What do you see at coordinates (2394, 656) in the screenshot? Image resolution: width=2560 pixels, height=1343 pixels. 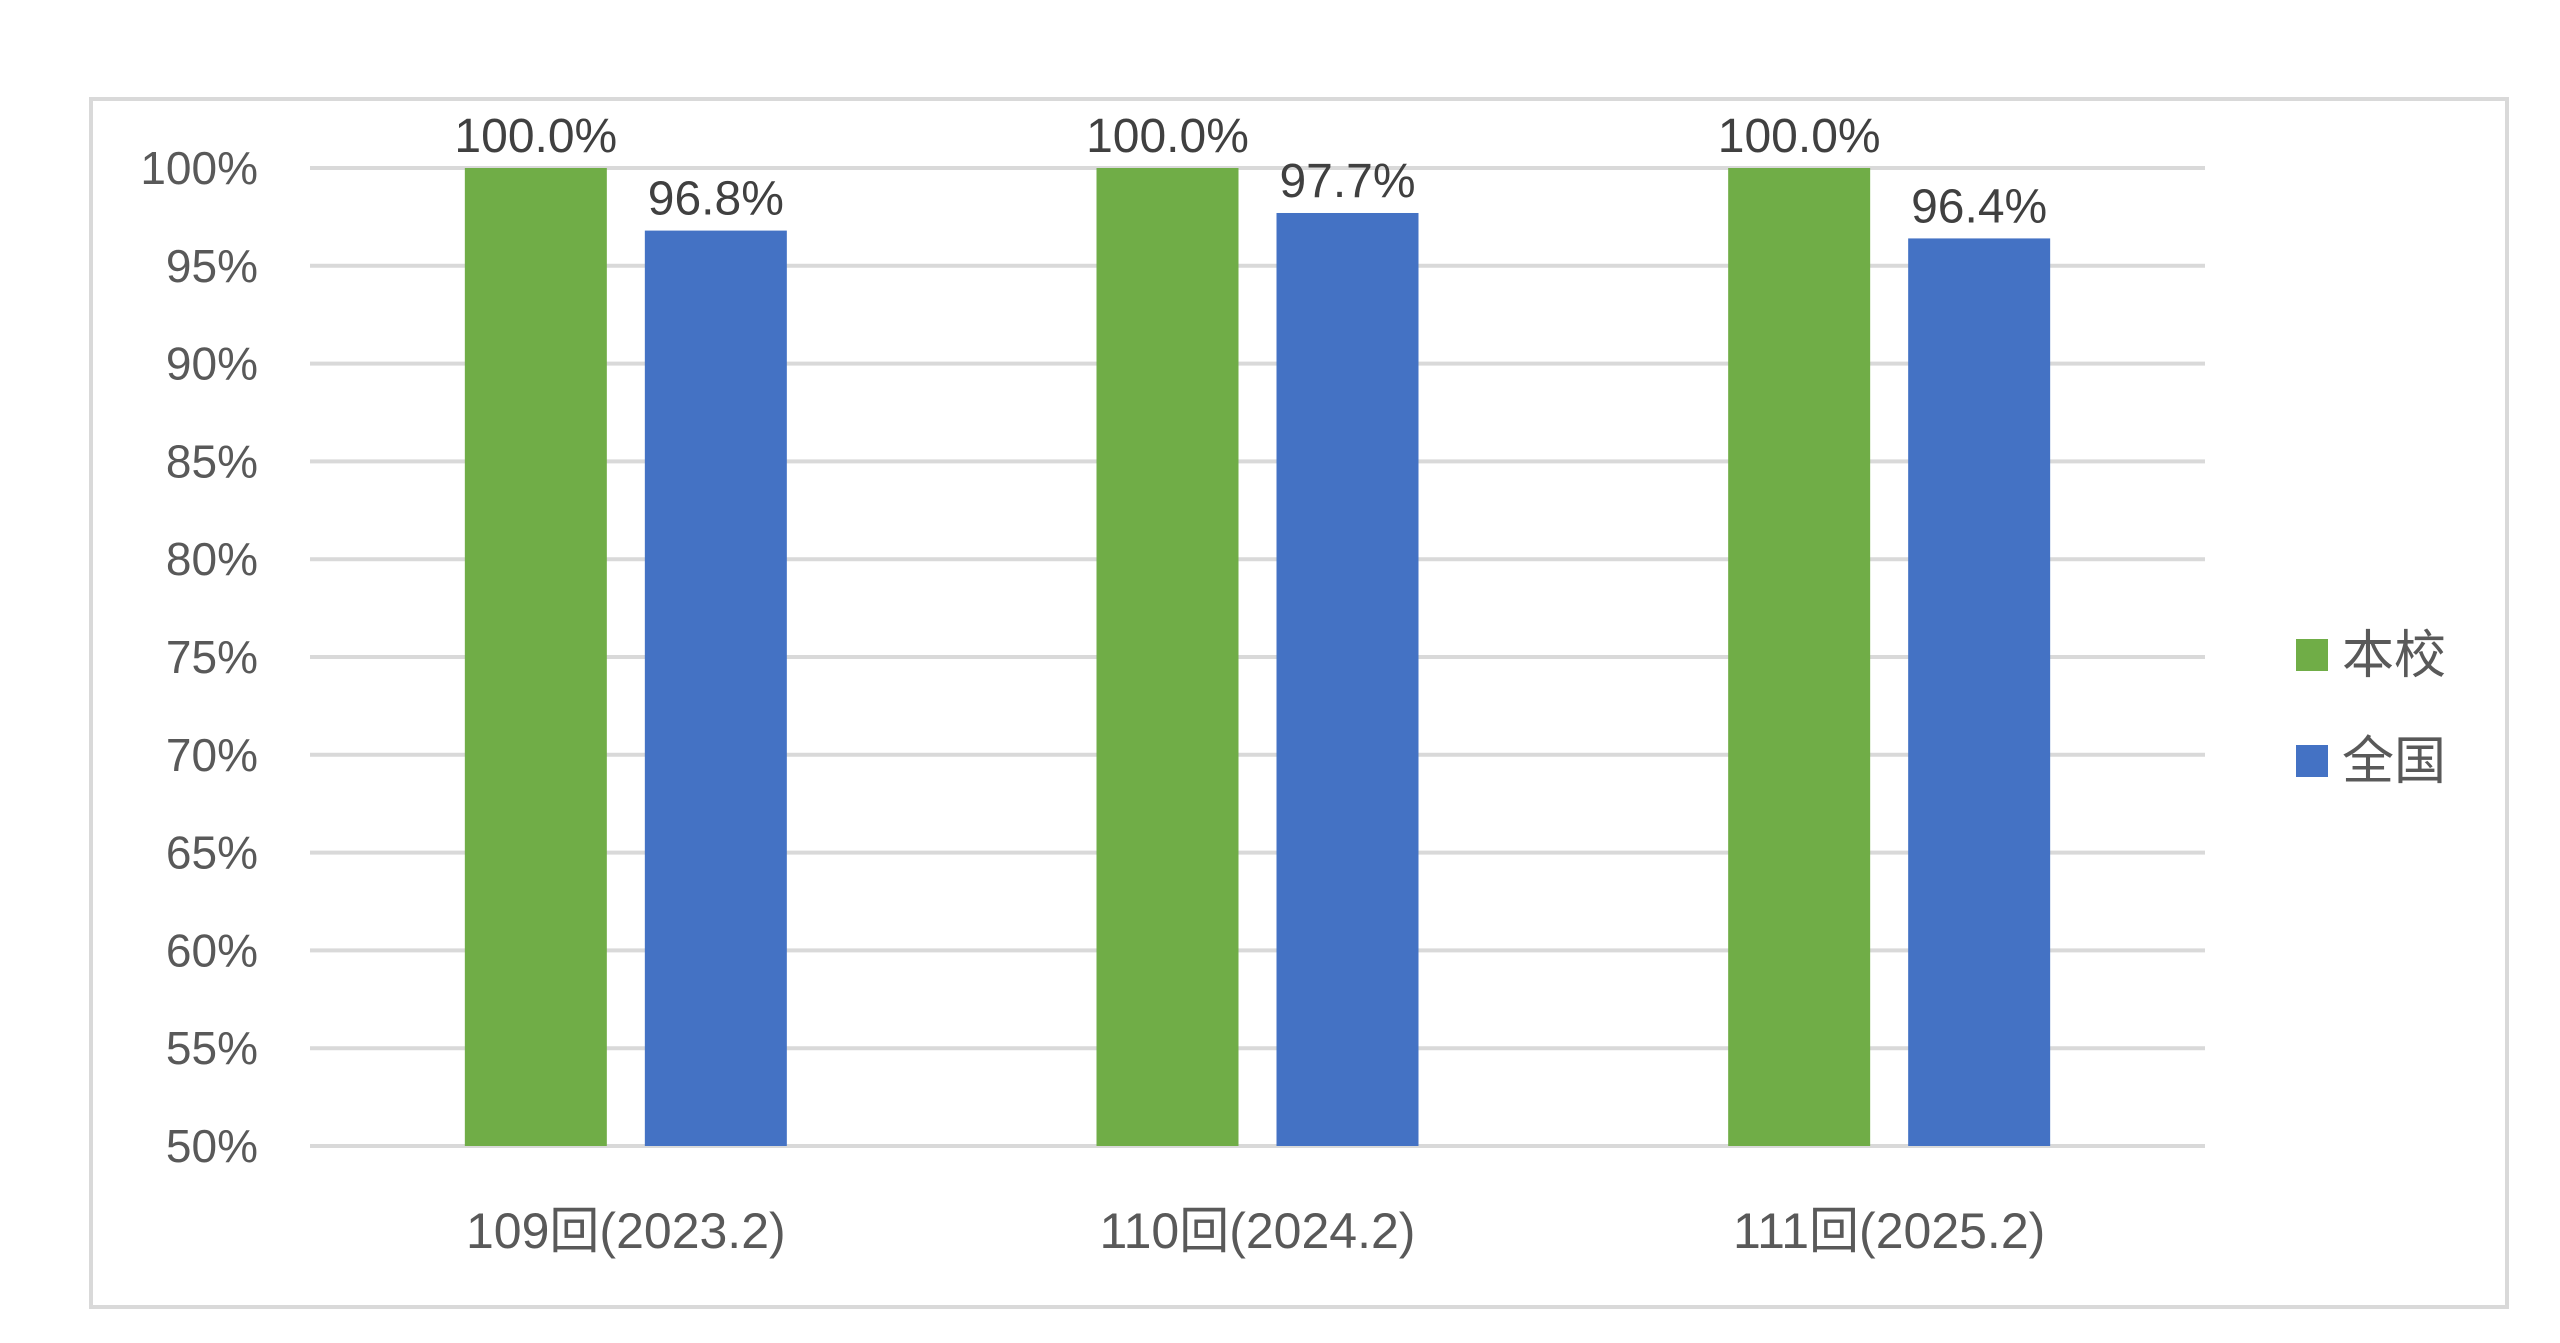 I see `legend-label: 本校` at bounding box center [2394, 656].